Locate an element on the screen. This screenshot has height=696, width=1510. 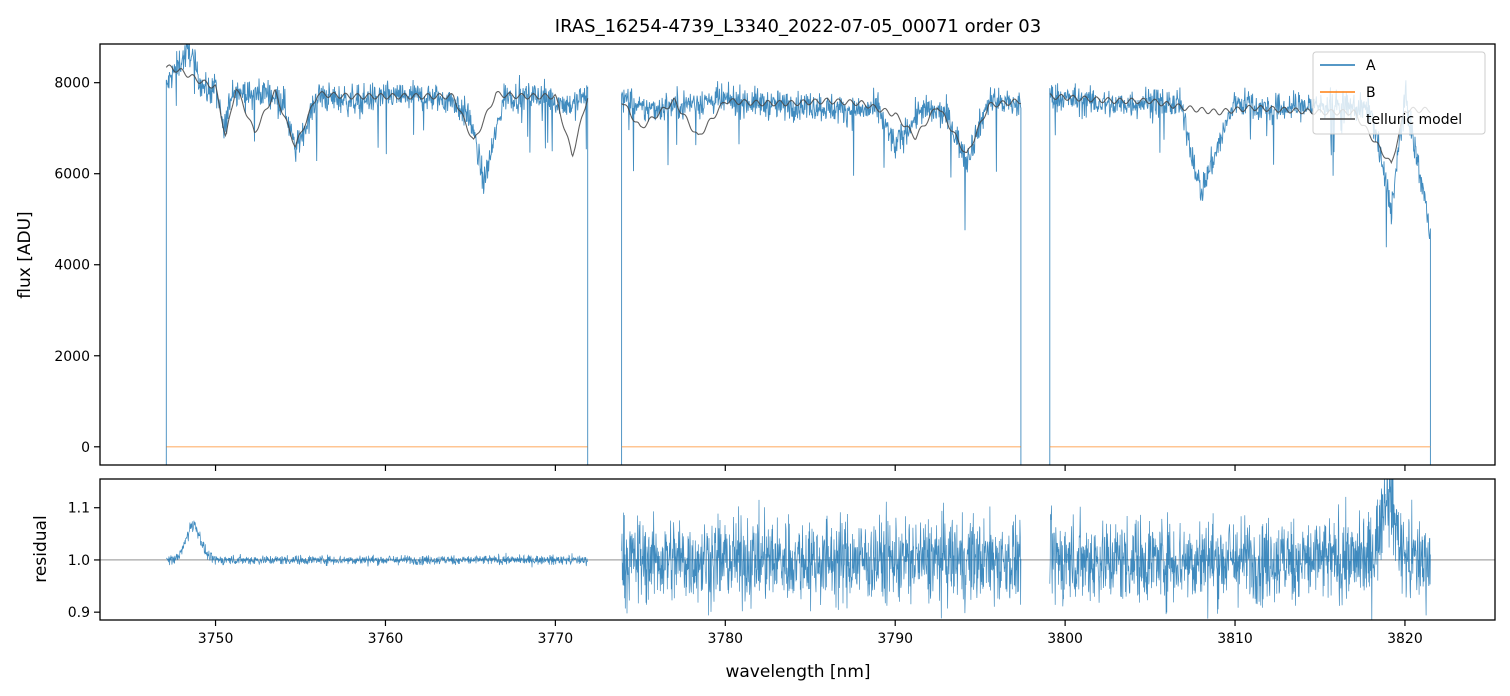
bottom-y-tick-label: 1.1 is located at coordinates (79, 509).